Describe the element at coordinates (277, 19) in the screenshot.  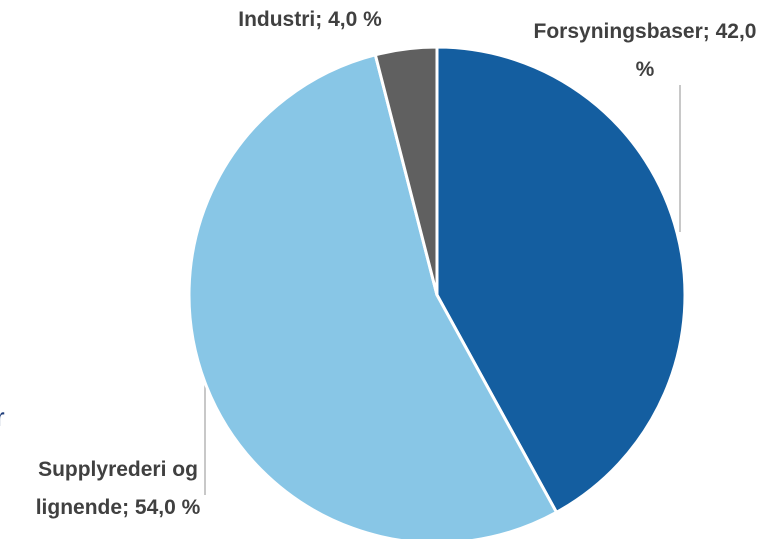
I see `category-name: Industri` at that location.